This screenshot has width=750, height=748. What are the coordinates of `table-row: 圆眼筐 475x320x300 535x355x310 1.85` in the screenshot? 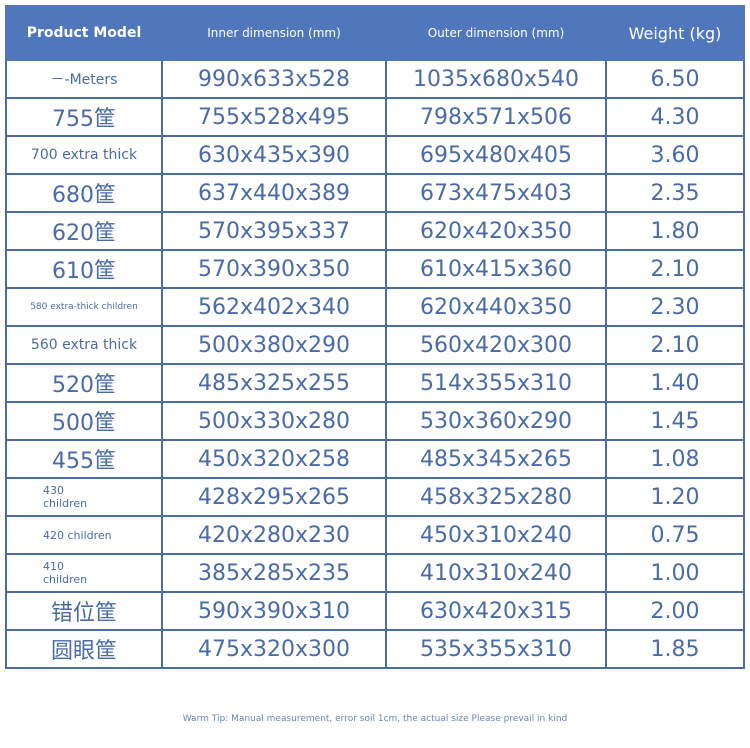 It's located at (375, 649).